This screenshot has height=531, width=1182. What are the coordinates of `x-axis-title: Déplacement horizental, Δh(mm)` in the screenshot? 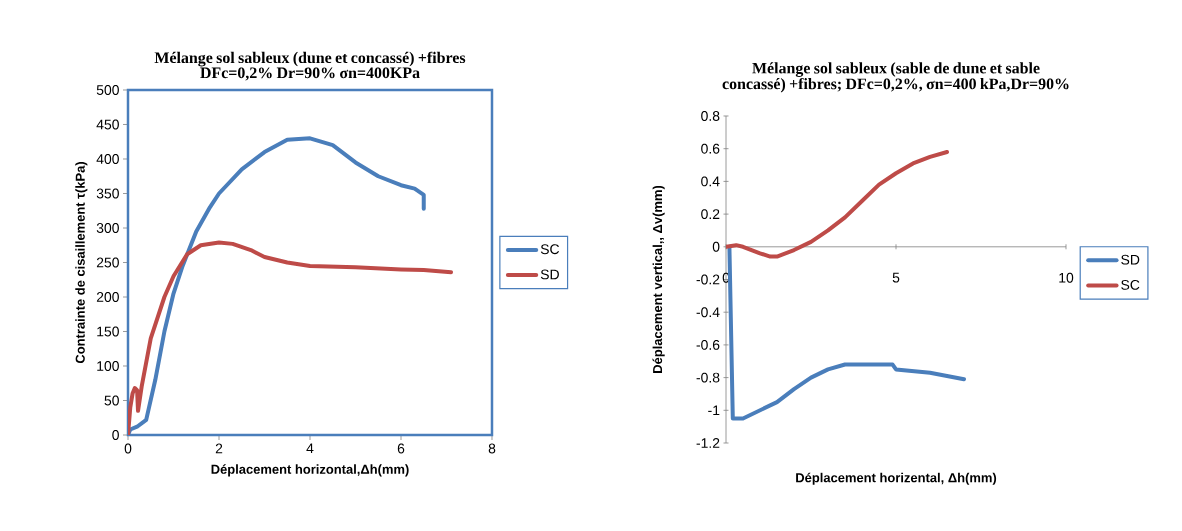 It's located at (896, 478).